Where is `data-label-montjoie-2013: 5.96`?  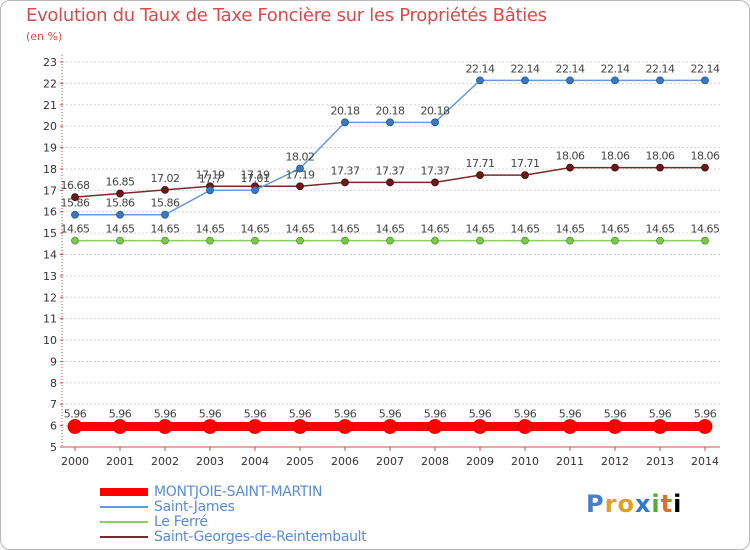
data-label-montjoie-2013: 5.96 is located at coordinates (660, 413).